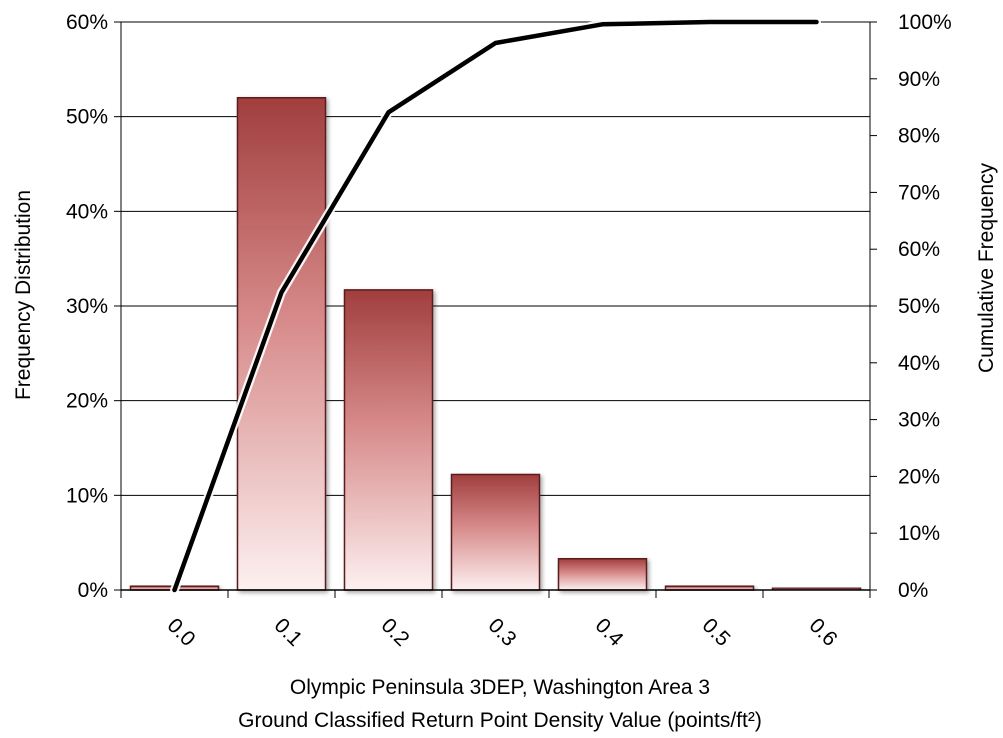 Image resolution: width=1003 pixels, height=738 pixels. What do you see at coordinates (919, 249) in the screenshot?
I see `y2-tick-label: 60%` at bounding box center [919, 249].